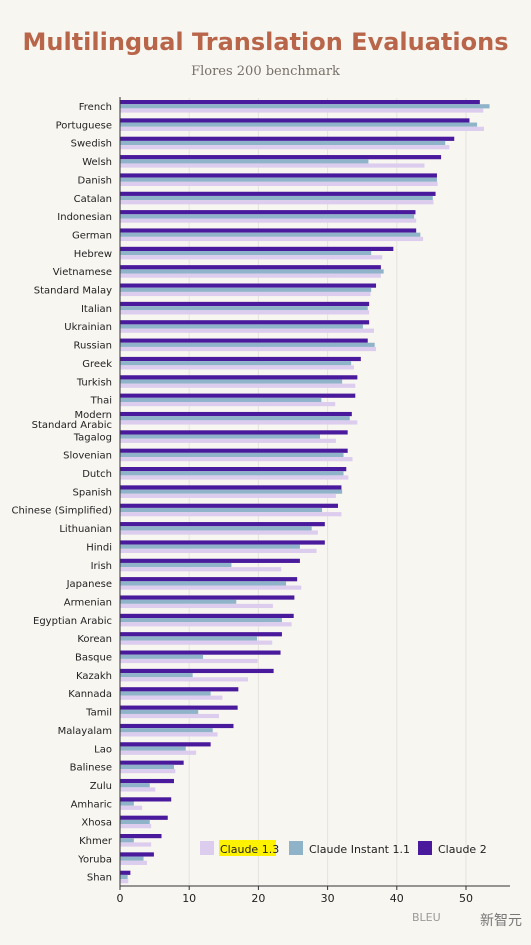 This screenshot has height=945, width=531. What do you see at coordinates (94, 382) in the screenshot?
I see `category-label: Turkish` at bounding box center [94, 382].